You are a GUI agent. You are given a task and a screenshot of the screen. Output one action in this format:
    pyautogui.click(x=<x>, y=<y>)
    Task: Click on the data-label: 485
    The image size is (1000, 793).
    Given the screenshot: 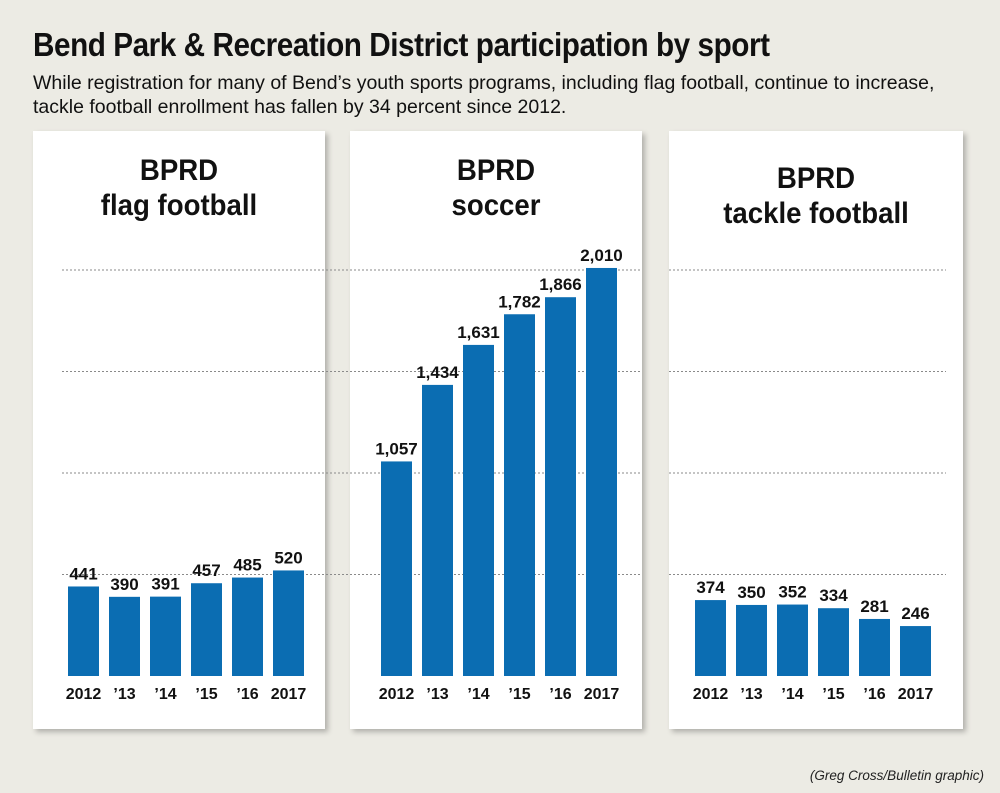 What is the action you would take?
    pyautogui.click(x=247, y=565)
    